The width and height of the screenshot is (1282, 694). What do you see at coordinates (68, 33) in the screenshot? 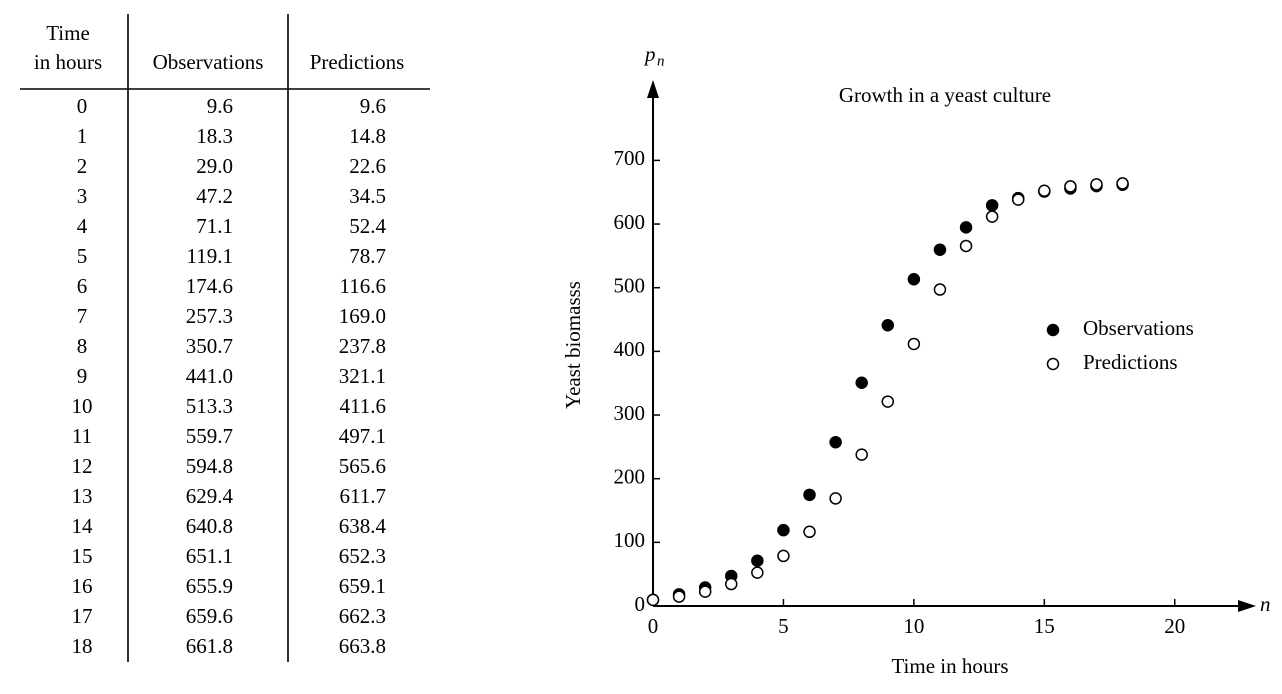
I see `column-header: Time` at bounding box center [68, 33].